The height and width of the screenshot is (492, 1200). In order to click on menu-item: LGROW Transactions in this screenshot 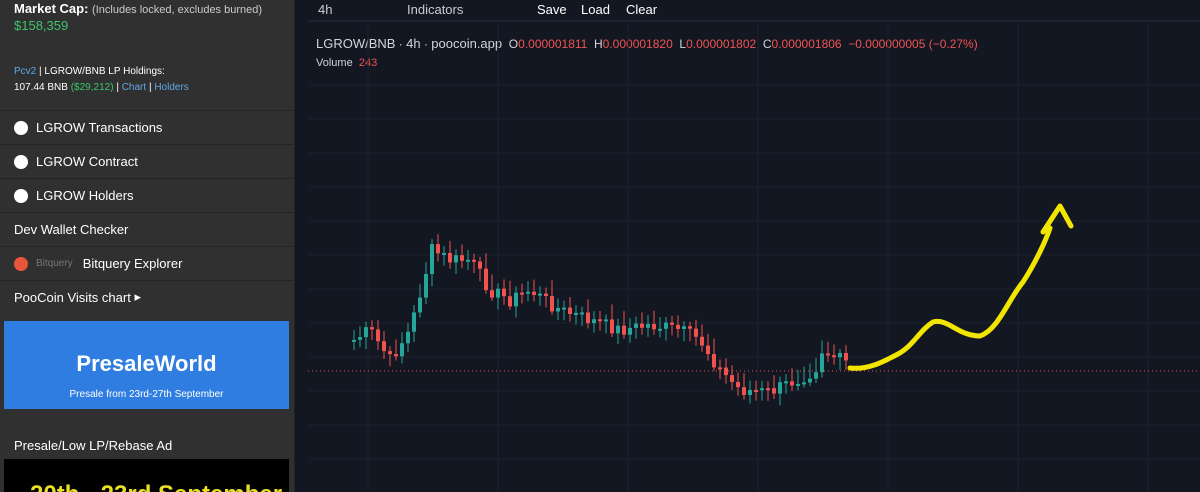, I will do `click(147, 127)`.